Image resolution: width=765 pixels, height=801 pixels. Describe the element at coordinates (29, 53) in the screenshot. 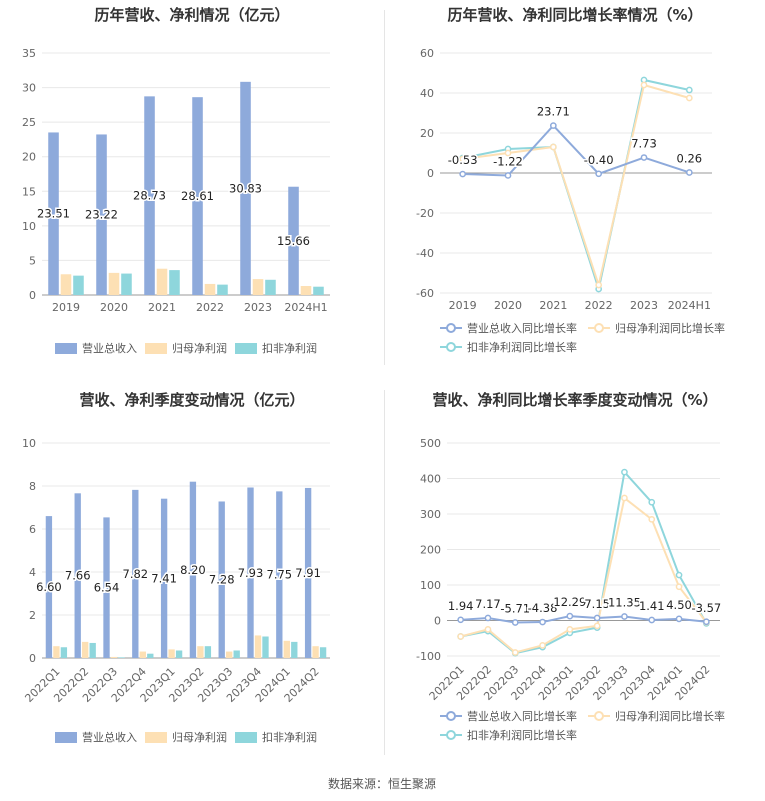

I see `y-tick-label: 35` at that location.